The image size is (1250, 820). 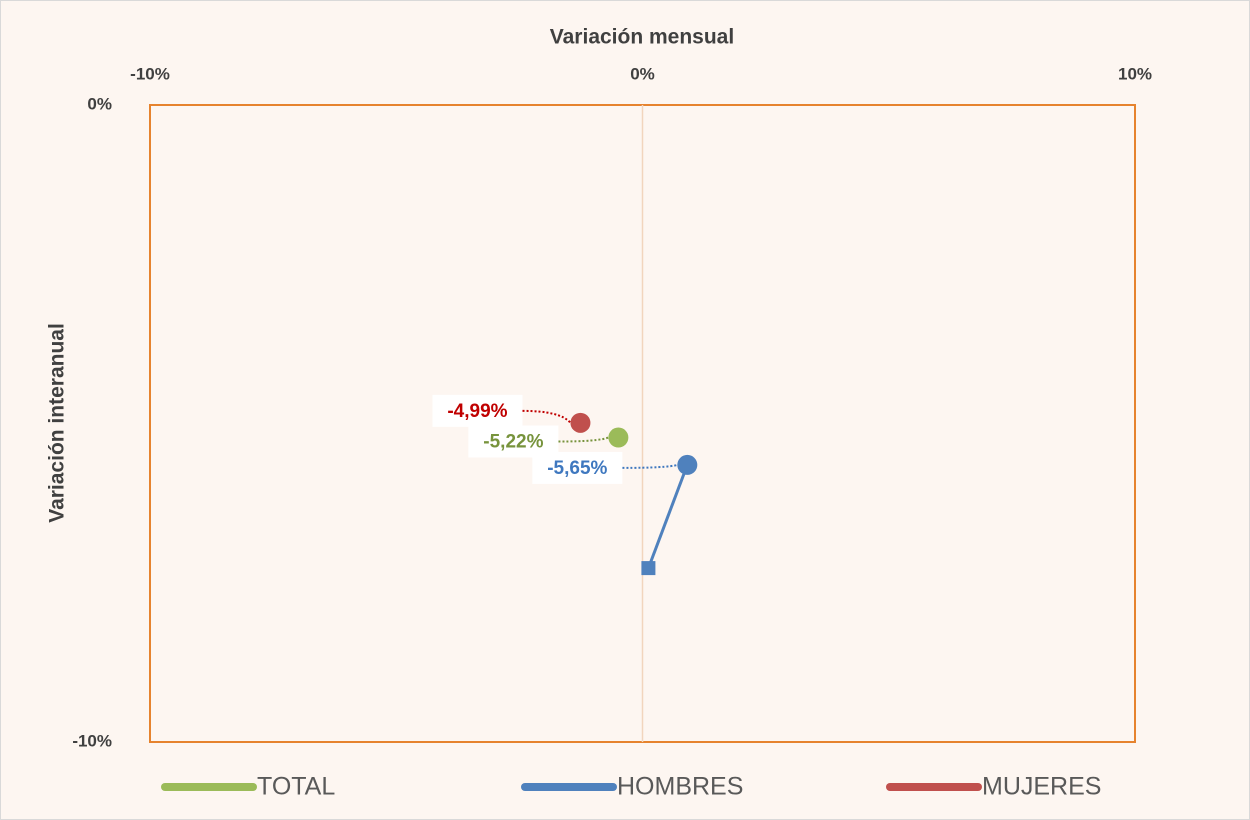 What do you see at coordinates (668, 516) in the screenshot?
I see `series-line` at bounding box center [668, 516].